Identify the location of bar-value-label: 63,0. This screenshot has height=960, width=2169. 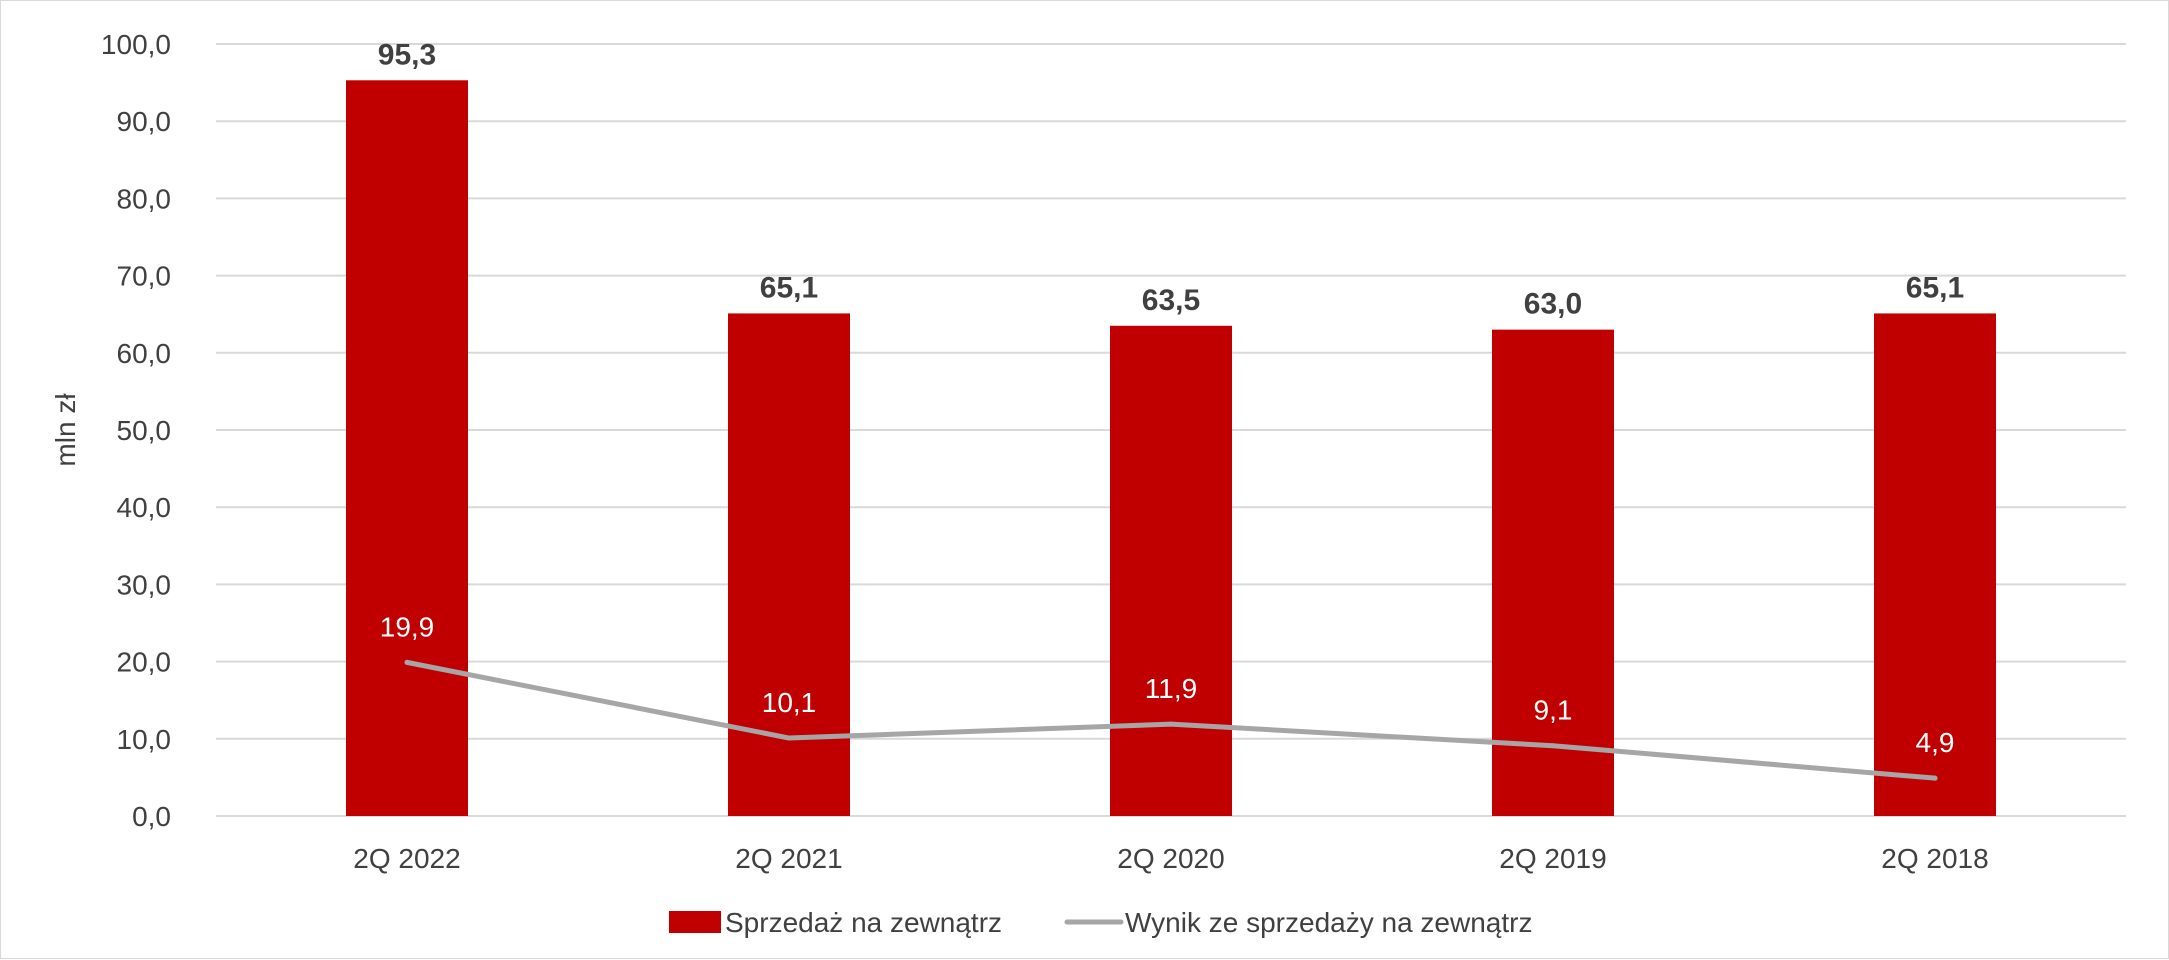
(1553, 304).